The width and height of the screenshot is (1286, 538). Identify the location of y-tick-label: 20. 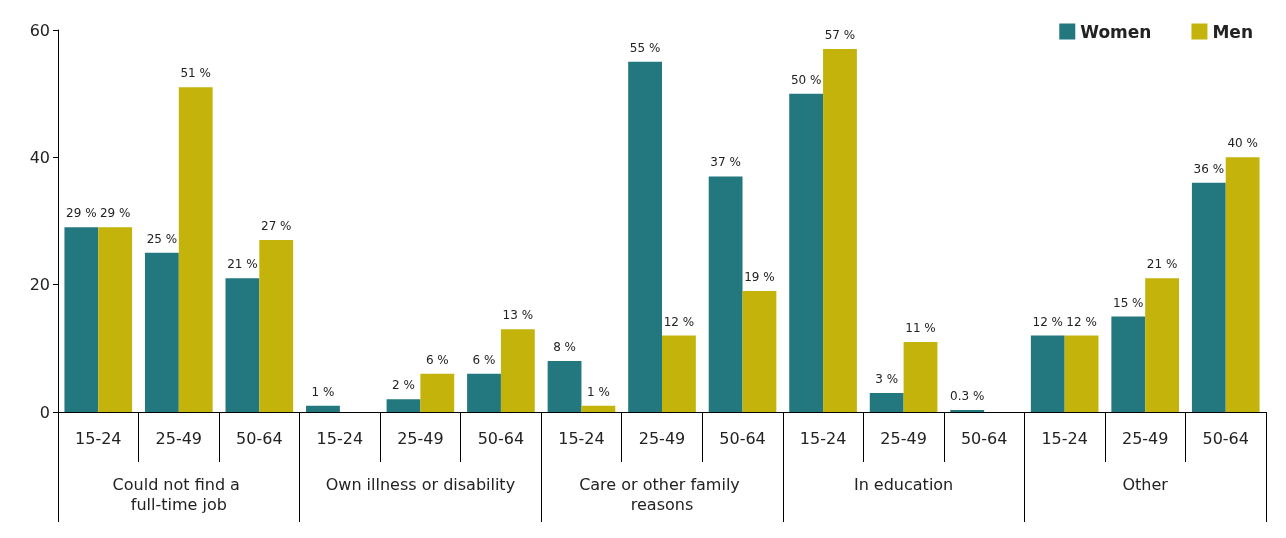
(39, 285).